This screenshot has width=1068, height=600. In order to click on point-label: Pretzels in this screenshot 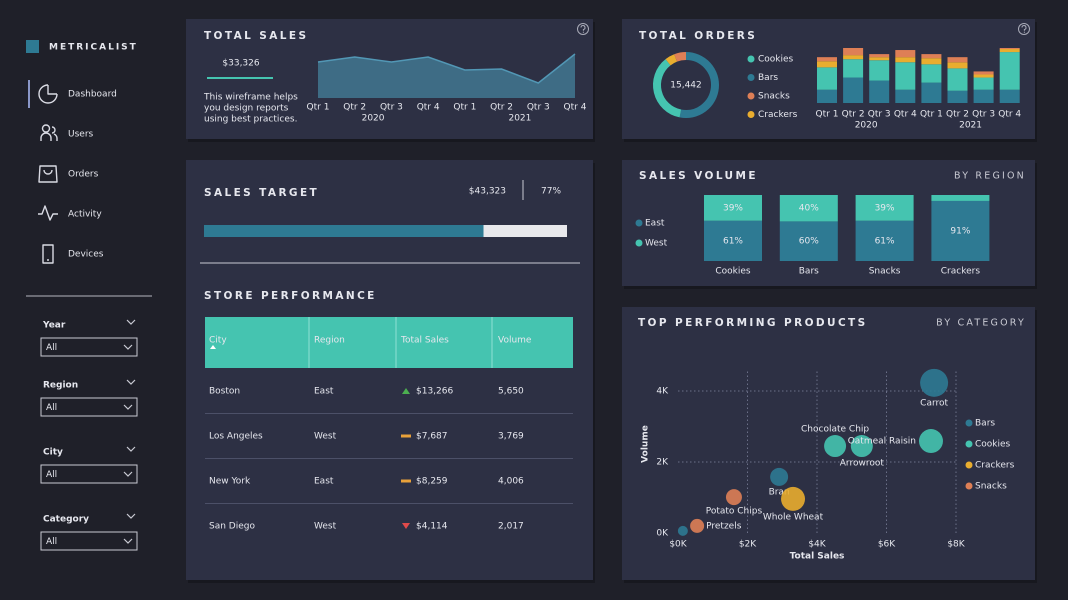, I will do `click(724, 526)`.